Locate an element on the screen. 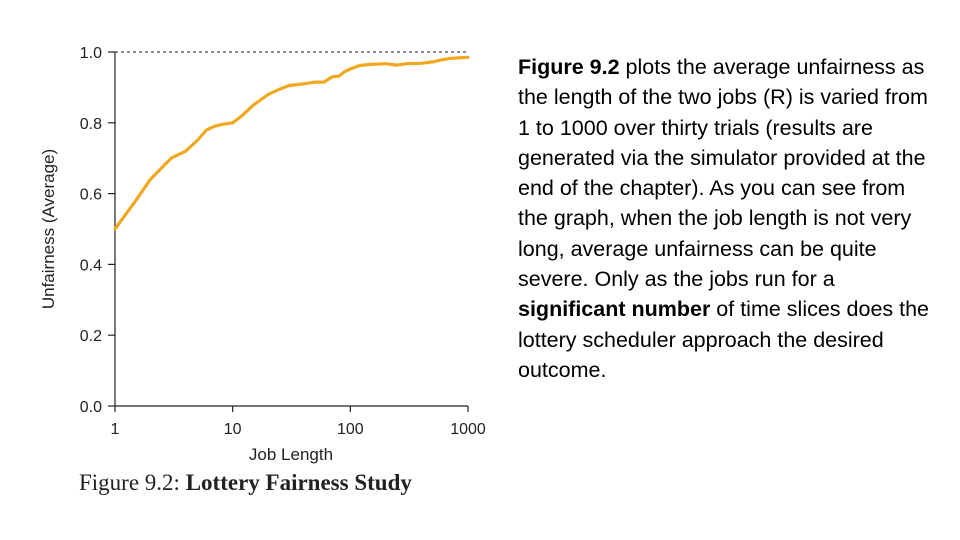  x-tick-label: 100 is located at coordinates (350, 429).